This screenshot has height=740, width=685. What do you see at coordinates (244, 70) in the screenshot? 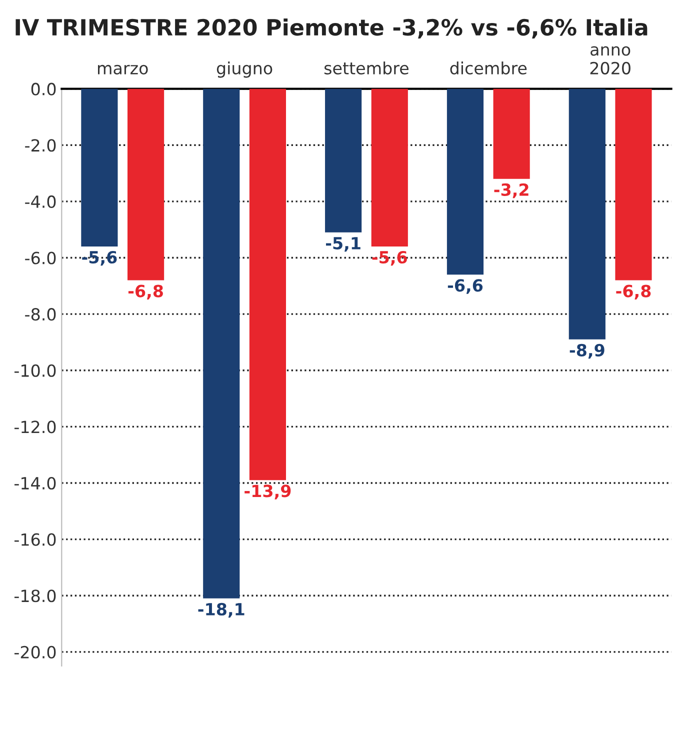
I see `x-tick-label: giugno` at bounding box center [244, 70].